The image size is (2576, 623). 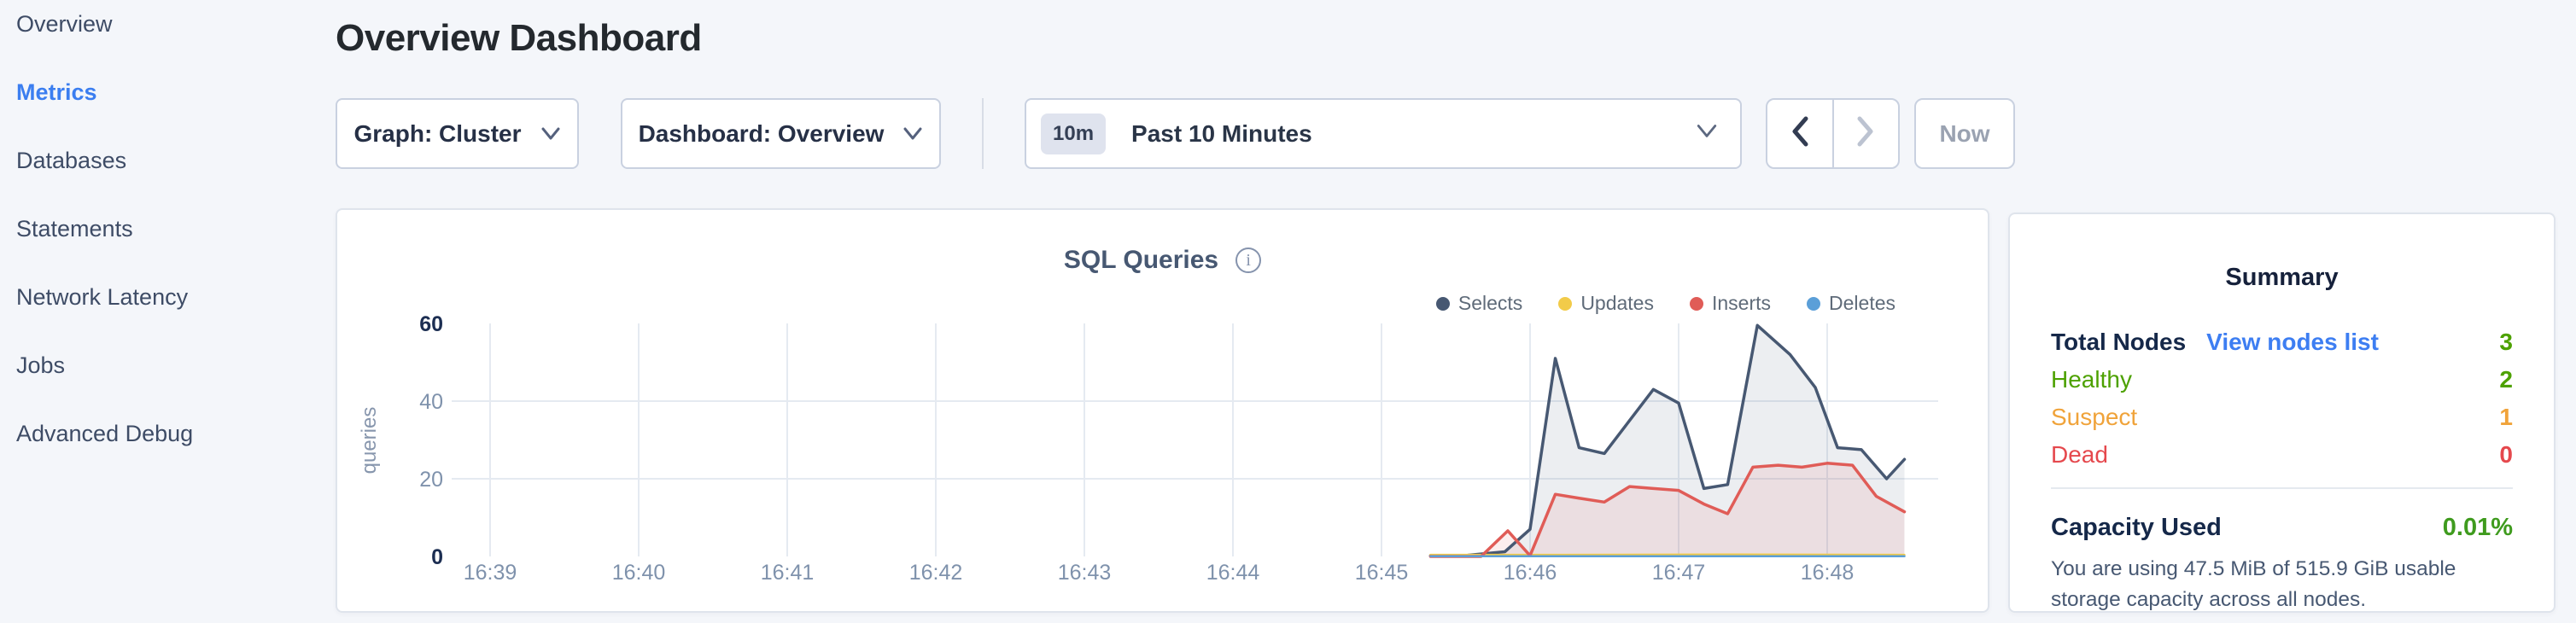 I want to click on legend-item-selects: Selects, so click(x=1479, y=303).